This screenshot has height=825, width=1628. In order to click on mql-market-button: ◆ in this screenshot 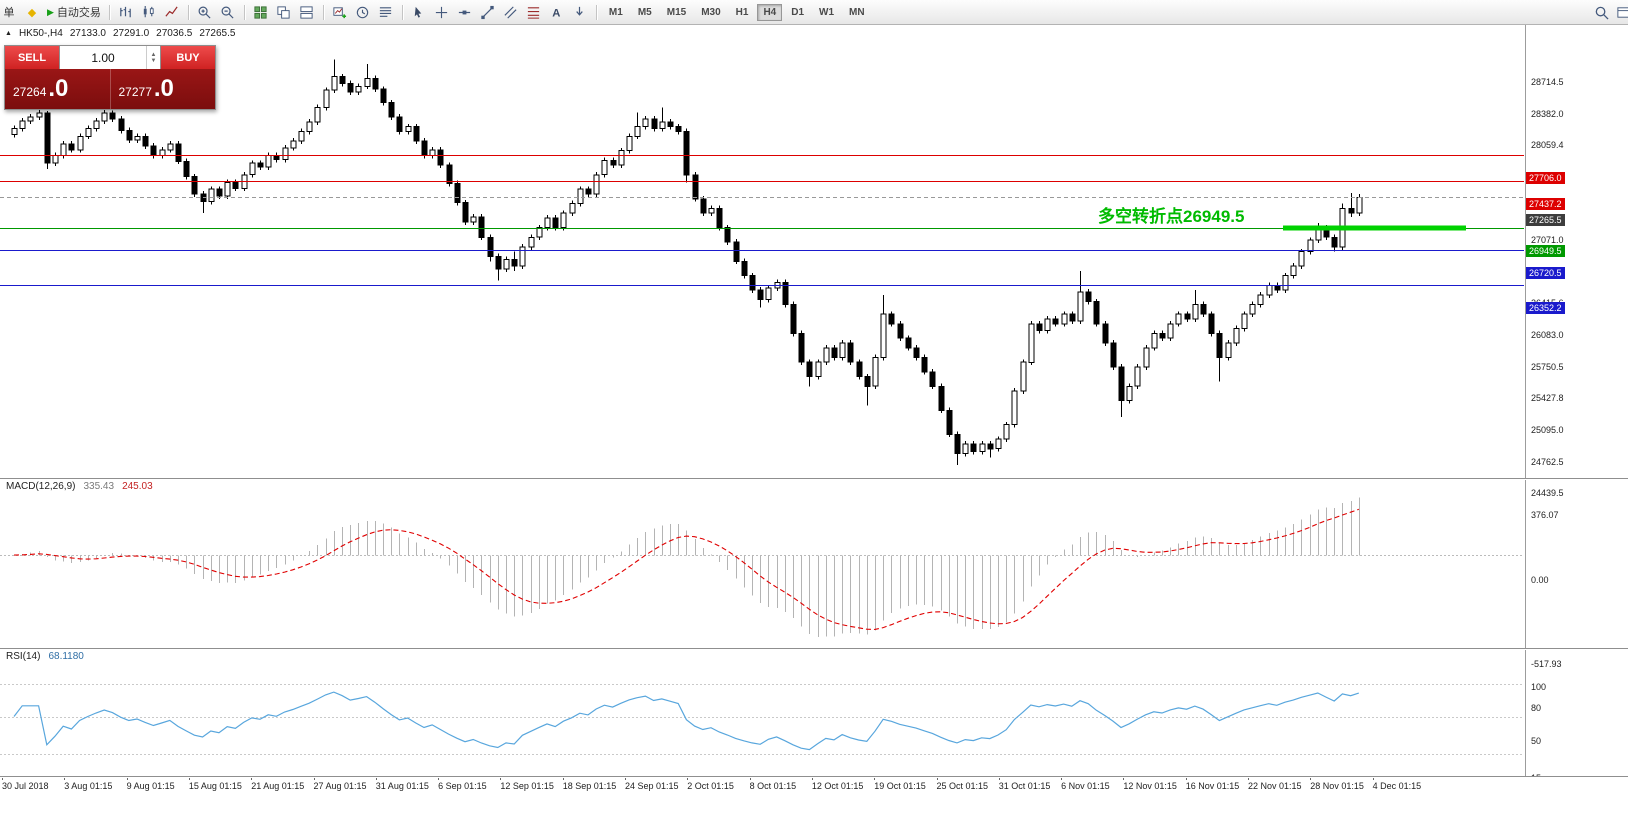, I will do `click(32, 12)`.